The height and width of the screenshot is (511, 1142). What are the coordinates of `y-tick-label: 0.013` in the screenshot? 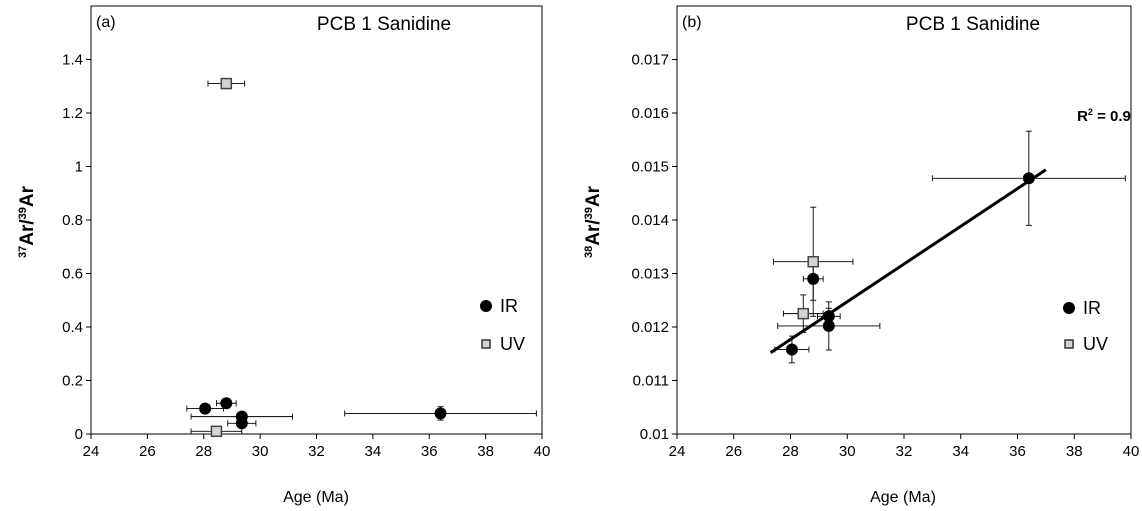 It's located at (650, 274).